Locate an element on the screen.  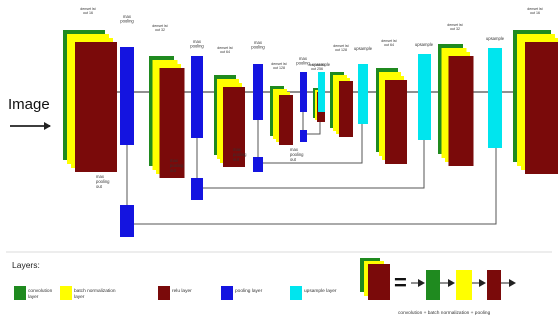
p2-bottom-label: max pooling out is located at coordinates (177, 165).